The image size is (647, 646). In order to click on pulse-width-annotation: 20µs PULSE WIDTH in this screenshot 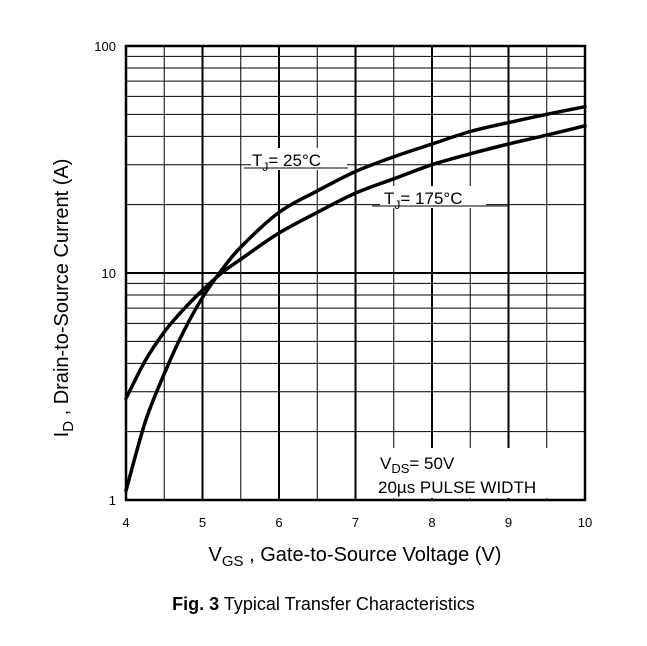, I will do `click(457, 487)`.